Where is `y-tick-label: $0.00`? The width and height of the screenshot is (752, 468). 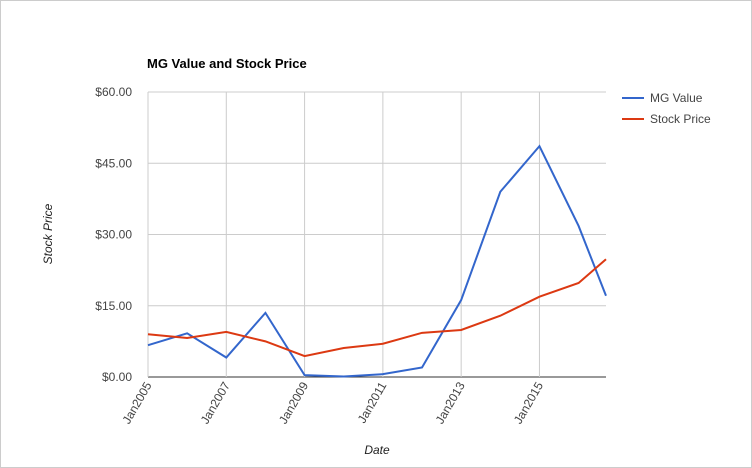 y-tick-label: $0.00 is located at coordinates (117, 377).